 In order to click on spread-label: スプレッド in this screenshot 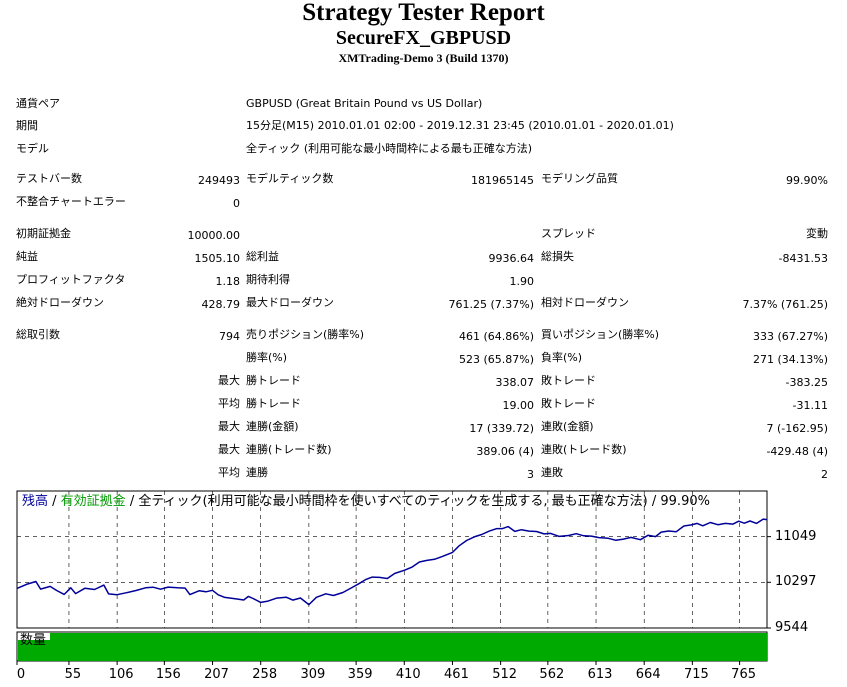, I will do `click(568, 233)`.